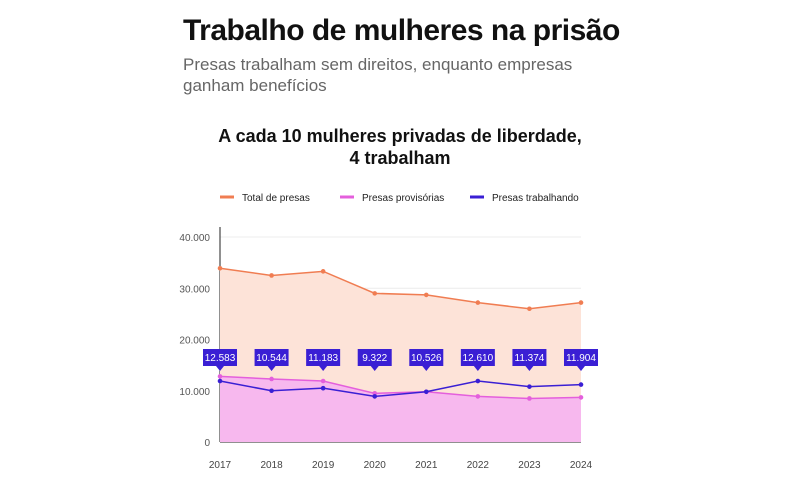 The width and height of the screenshot is (800, 500). Describe the element at coordinates (401, 30) in the screenshot. I see `page-title: Trabalho de mulheres na prisão` at that location.